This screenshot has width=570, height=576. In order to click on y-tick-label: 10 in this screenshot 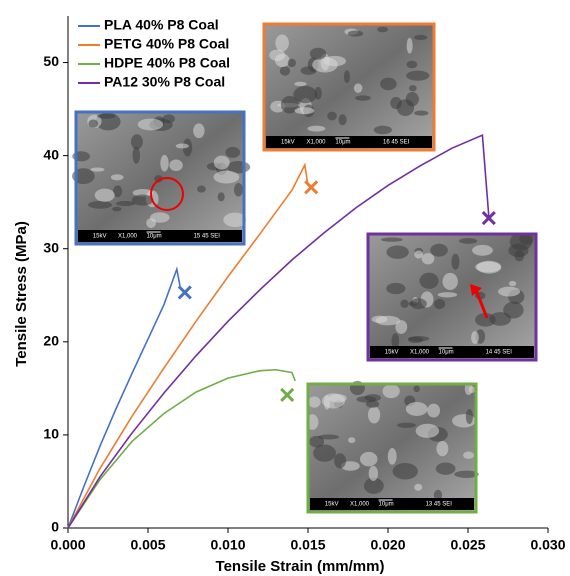, I will do `click(51, 434)`.